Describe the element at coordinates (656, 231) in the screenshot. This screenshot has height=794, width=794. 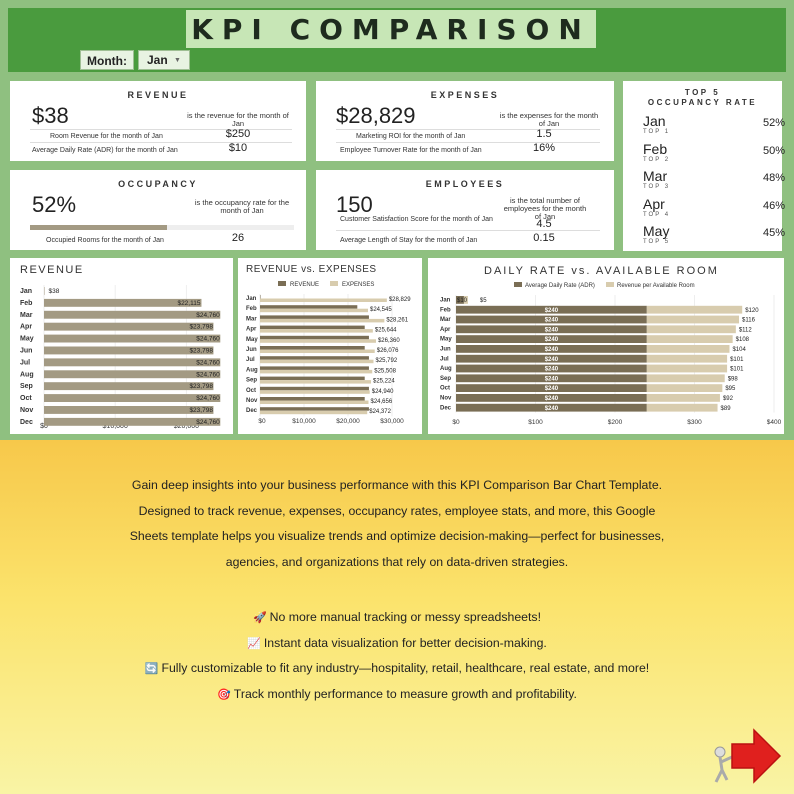
I see `top5-month: May` at that location.